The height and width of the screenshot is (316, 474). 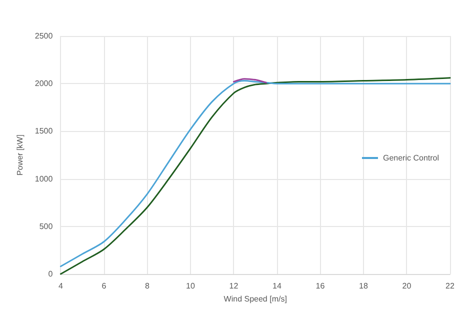 I want to click on x-axis-title: Wind Speed [m/s], so click(x=255, y=299).